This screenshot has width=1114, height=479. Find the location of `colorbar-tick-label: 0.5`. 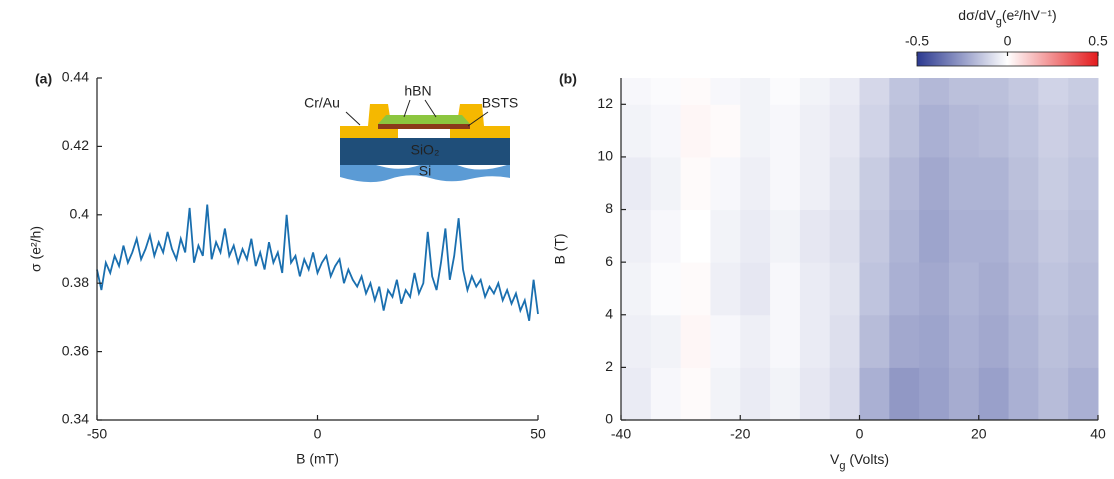

colorbar-tick-label: 0.5 is located at coordinates (1098, 41).